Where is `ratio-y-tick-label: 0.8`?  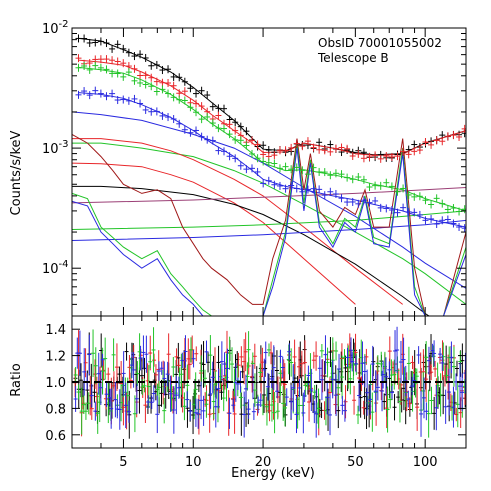 ratio-y-tick-label: 0.8 is located at coordinates (55, 409).